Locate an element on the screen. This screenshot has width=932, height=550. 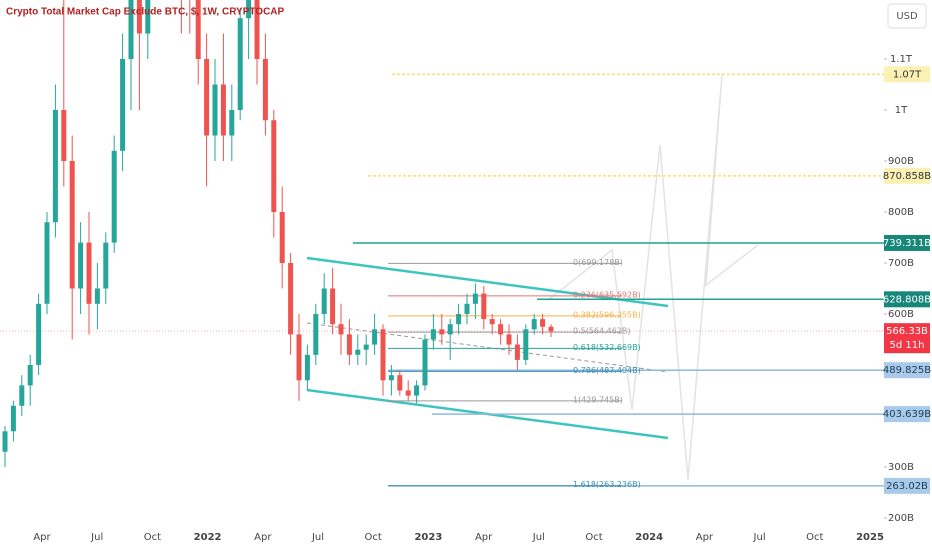
axis-bg is located at coordinates (908, 275).